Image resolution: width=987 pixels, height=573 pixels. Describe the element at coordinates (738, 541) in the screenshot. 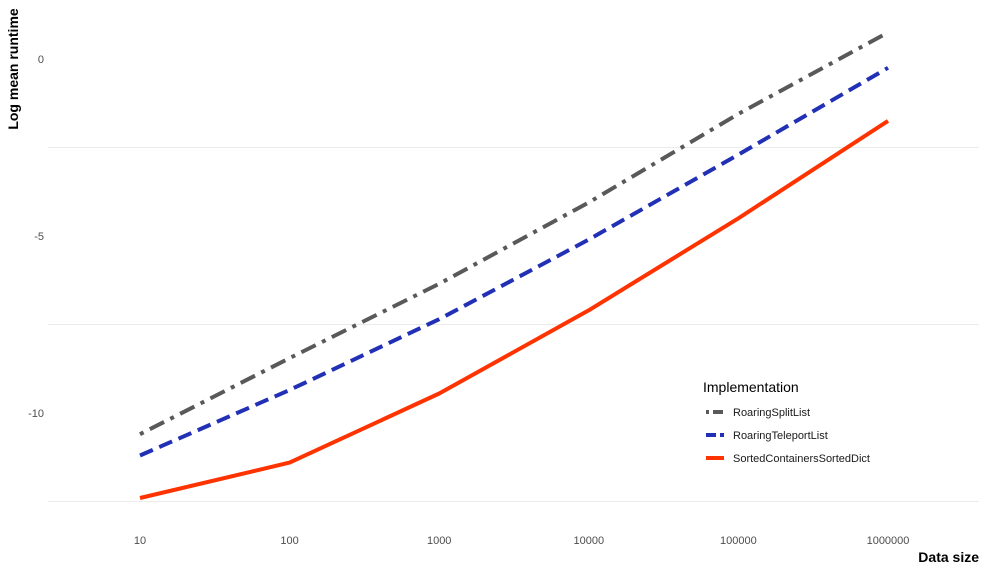

I see `x-tick-label: 100000` at that location.